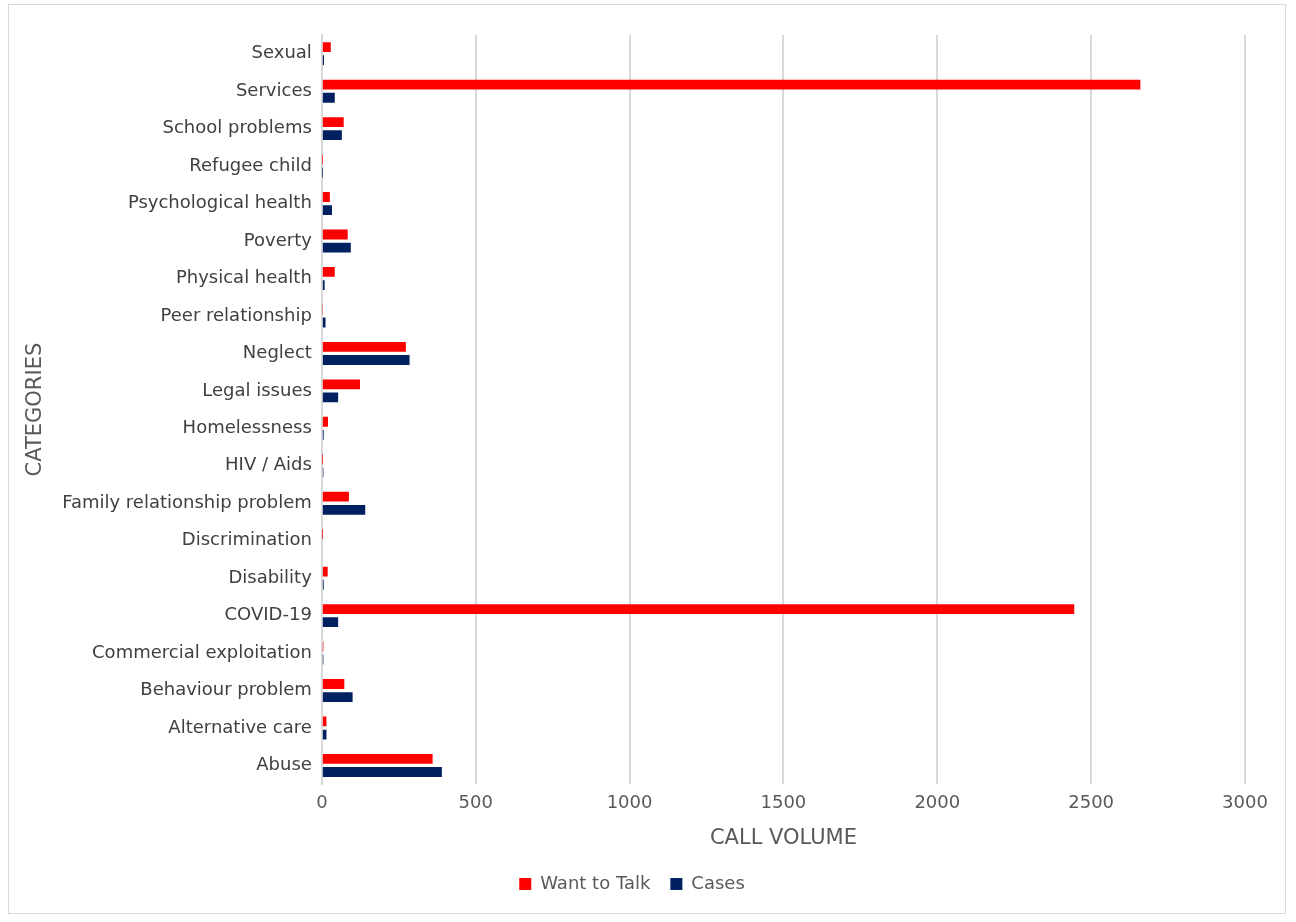 The width and height of the screenshot is (1296, 922). I want to click on x-tick-label: 0, so click(322, 801).